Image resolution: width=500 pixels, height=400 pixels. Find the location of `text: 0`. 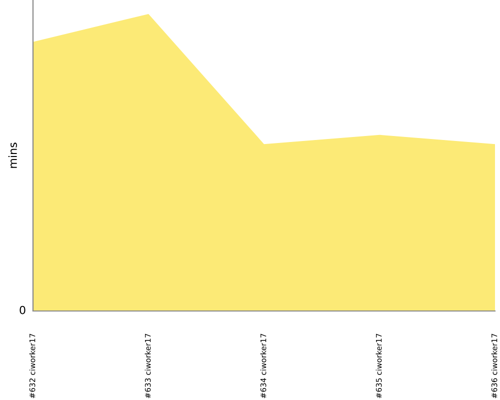

text: 0 is located at coordinates (23, 310).